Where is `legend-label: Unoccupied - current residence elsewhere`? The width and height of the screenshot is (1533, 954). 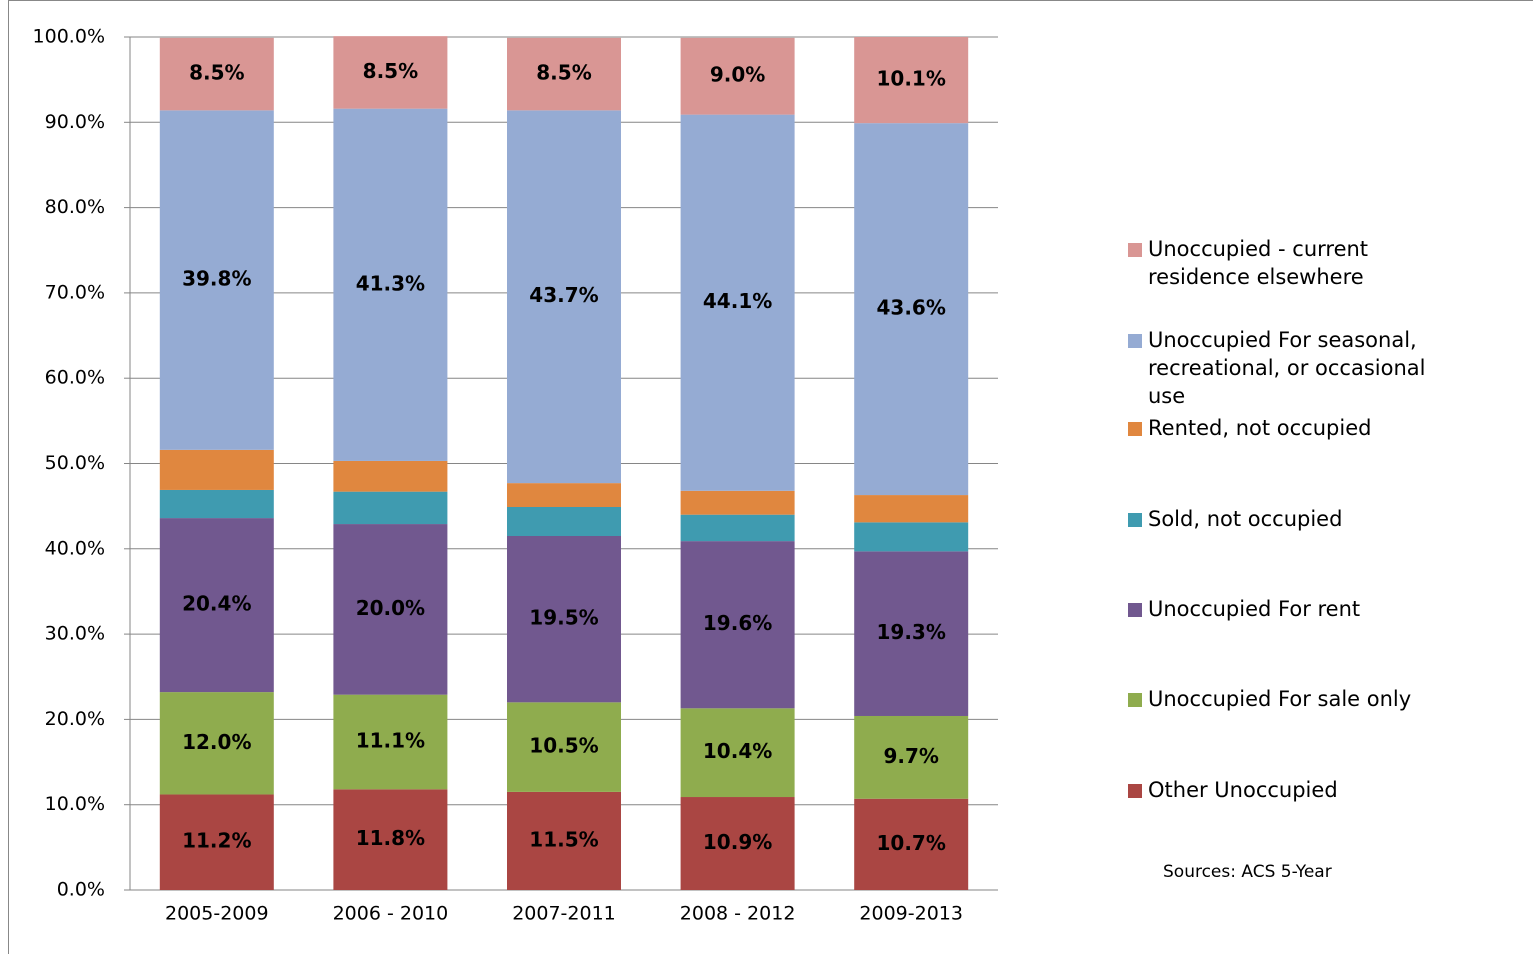 legend-label: Unoccupied - current residence elsewhere is located at coordinates (1258, 263).